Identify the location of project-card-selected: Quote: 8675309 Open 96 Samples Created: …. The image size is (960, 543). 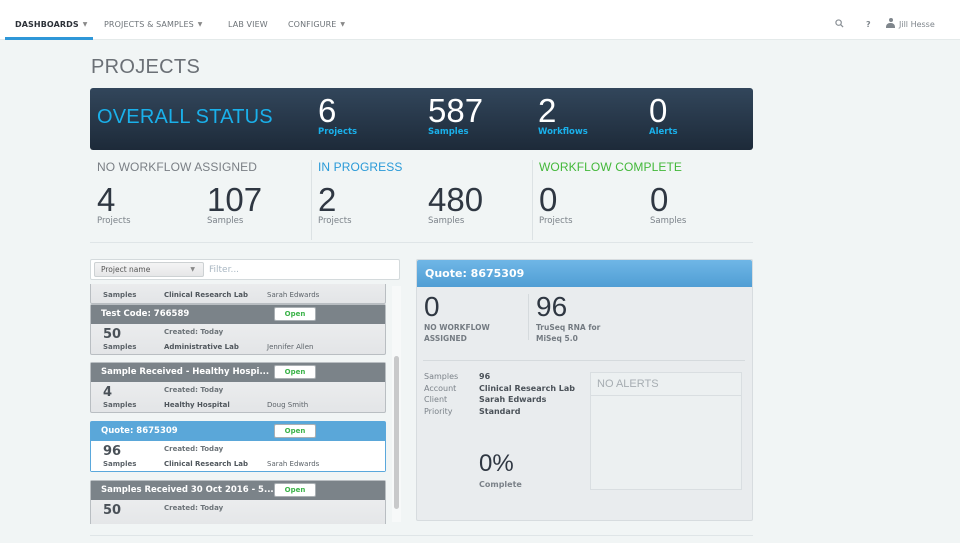
(238, 446).